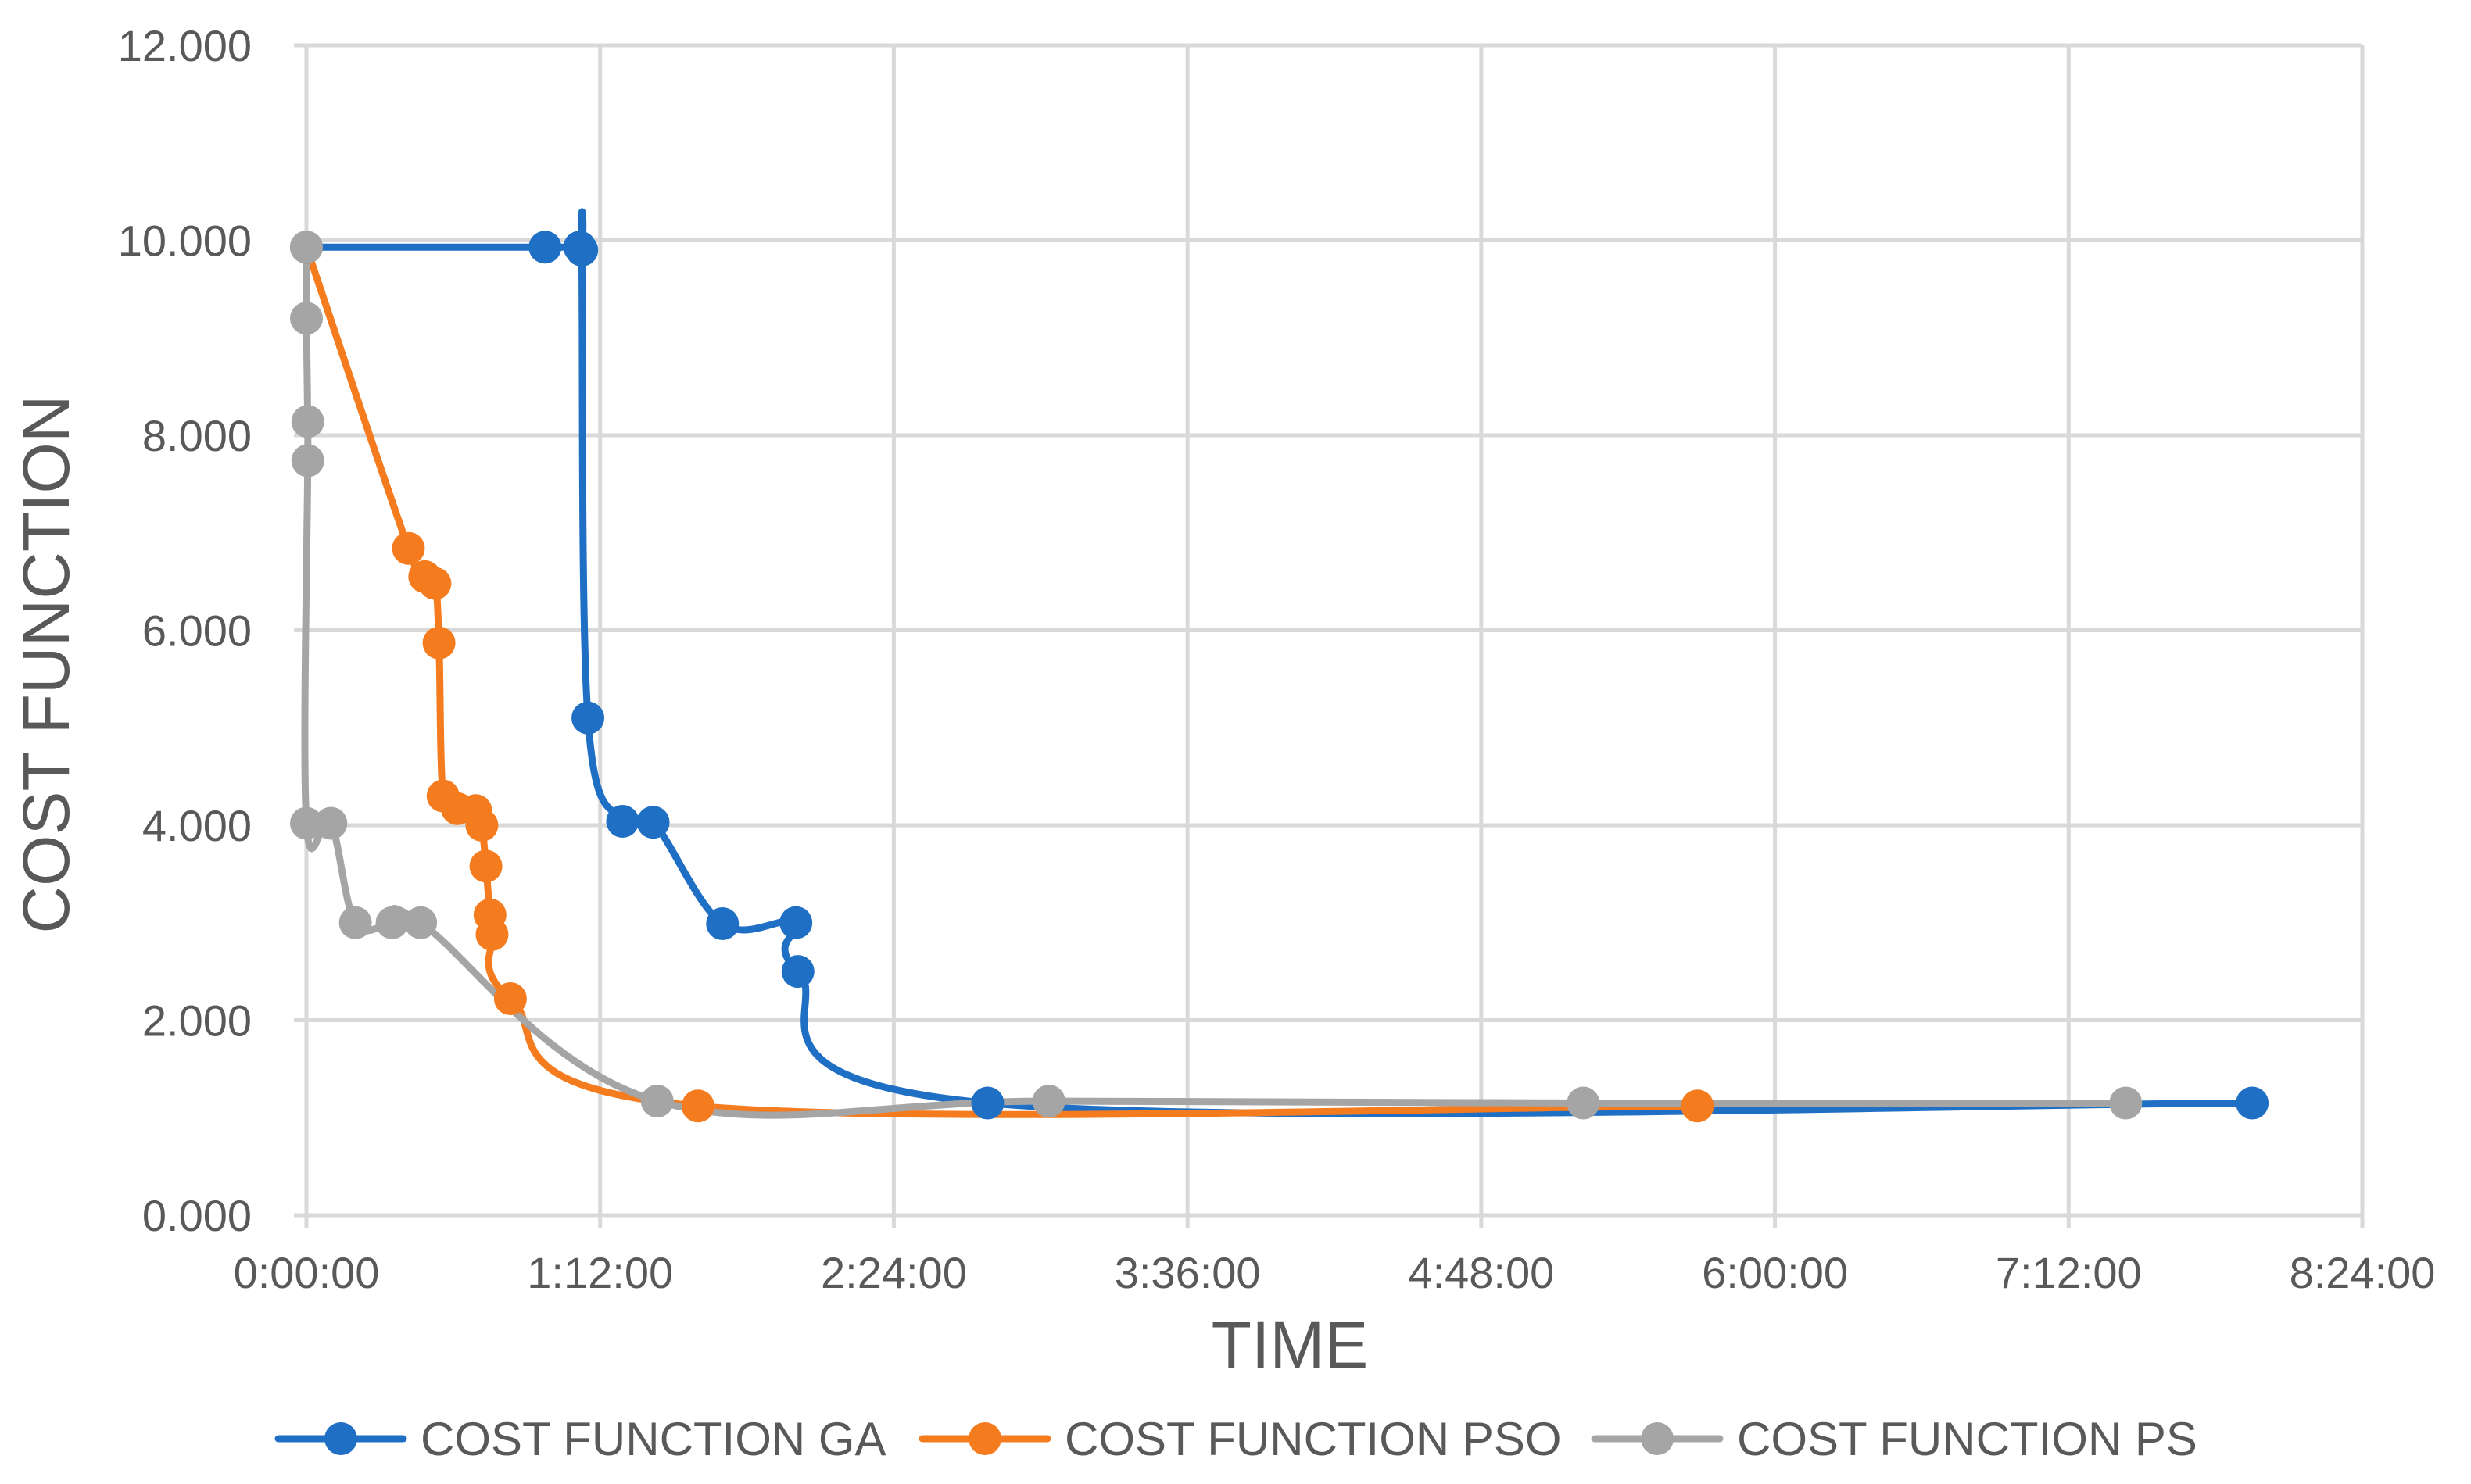 Image resolution: width=2471 pixels, height=1484 pixels. I want to click on legend-item: COST FUNCTION PS, so click(1894, 1439).